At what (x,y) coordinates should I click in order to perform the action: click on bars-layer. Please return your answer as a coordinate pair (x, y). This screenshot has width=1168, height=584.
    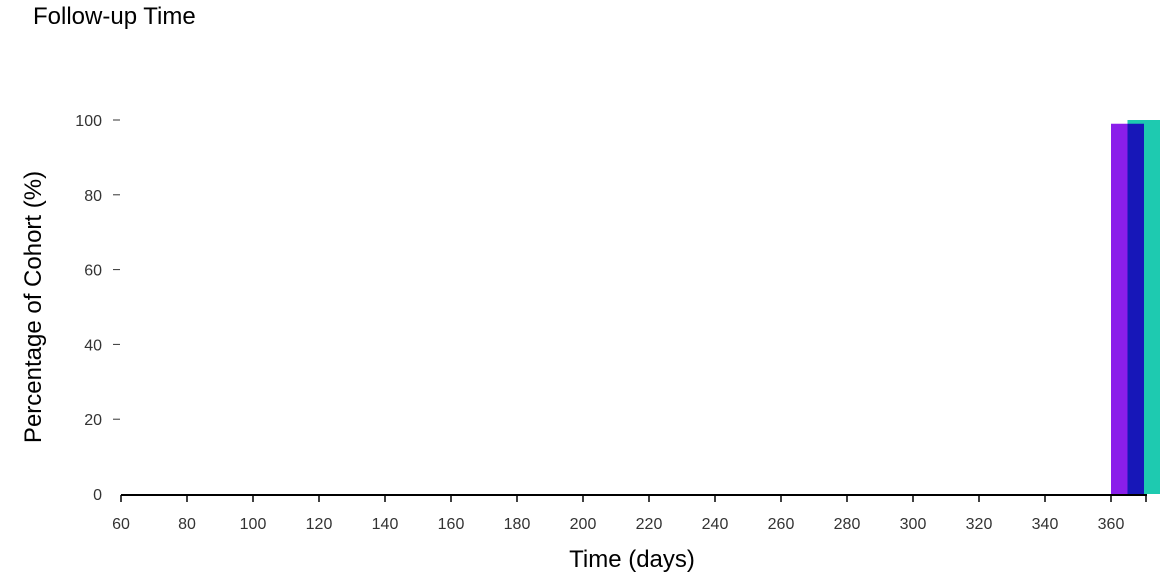
    Looking at the image, I should click on (1135, 307).